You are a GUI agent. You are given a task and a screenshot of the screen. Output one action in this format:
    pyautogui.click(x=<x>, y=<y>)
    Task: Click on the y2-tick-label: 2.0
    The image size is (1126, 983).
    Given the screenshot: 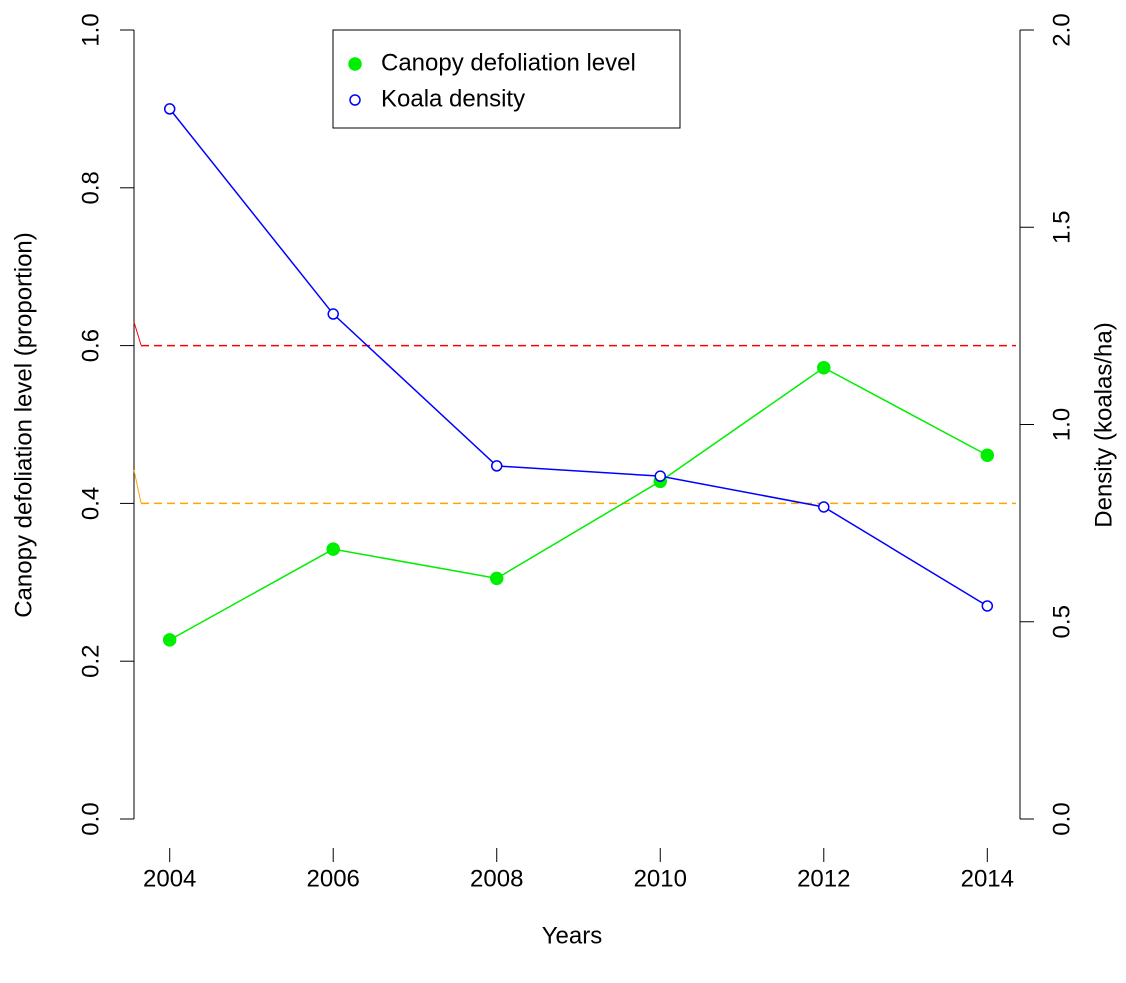 What is the action you would take?
    pyautogui.click(x=1061, y=29)
    